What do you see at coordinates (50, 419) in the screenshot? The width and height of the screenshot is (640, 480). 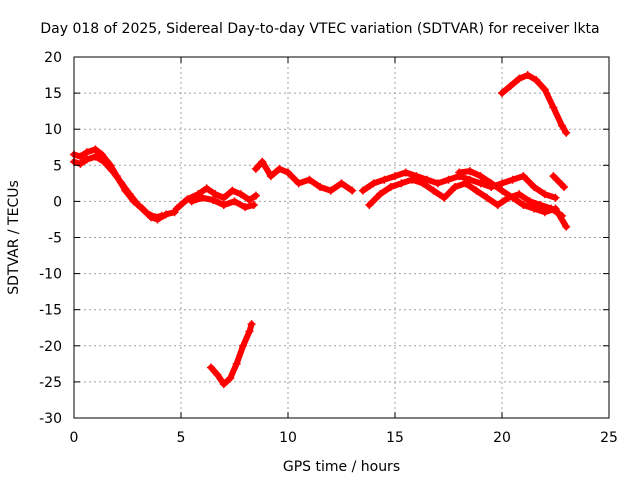 I see `y-tick-label: -30` at bounding box center [50, 419].